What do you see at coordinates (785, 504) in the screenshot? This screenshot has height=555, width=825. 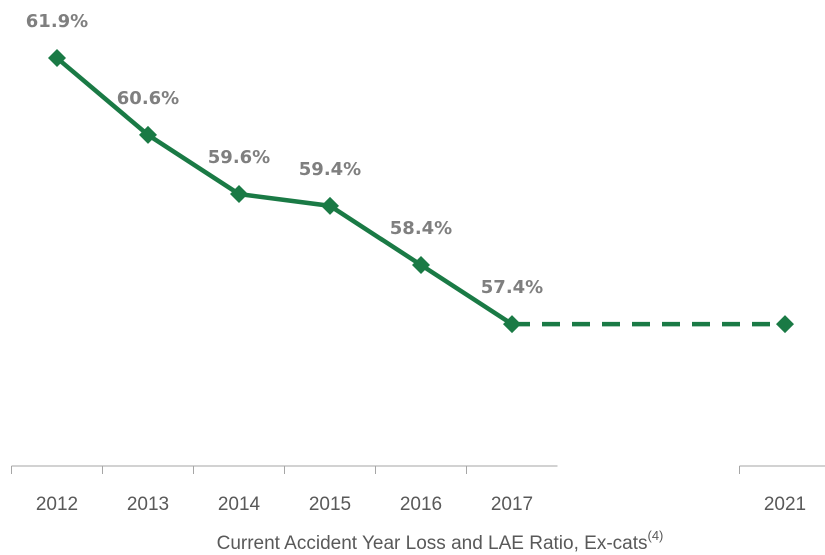 I see `x-tick-label: 2021` at bounding box center [785, 504].